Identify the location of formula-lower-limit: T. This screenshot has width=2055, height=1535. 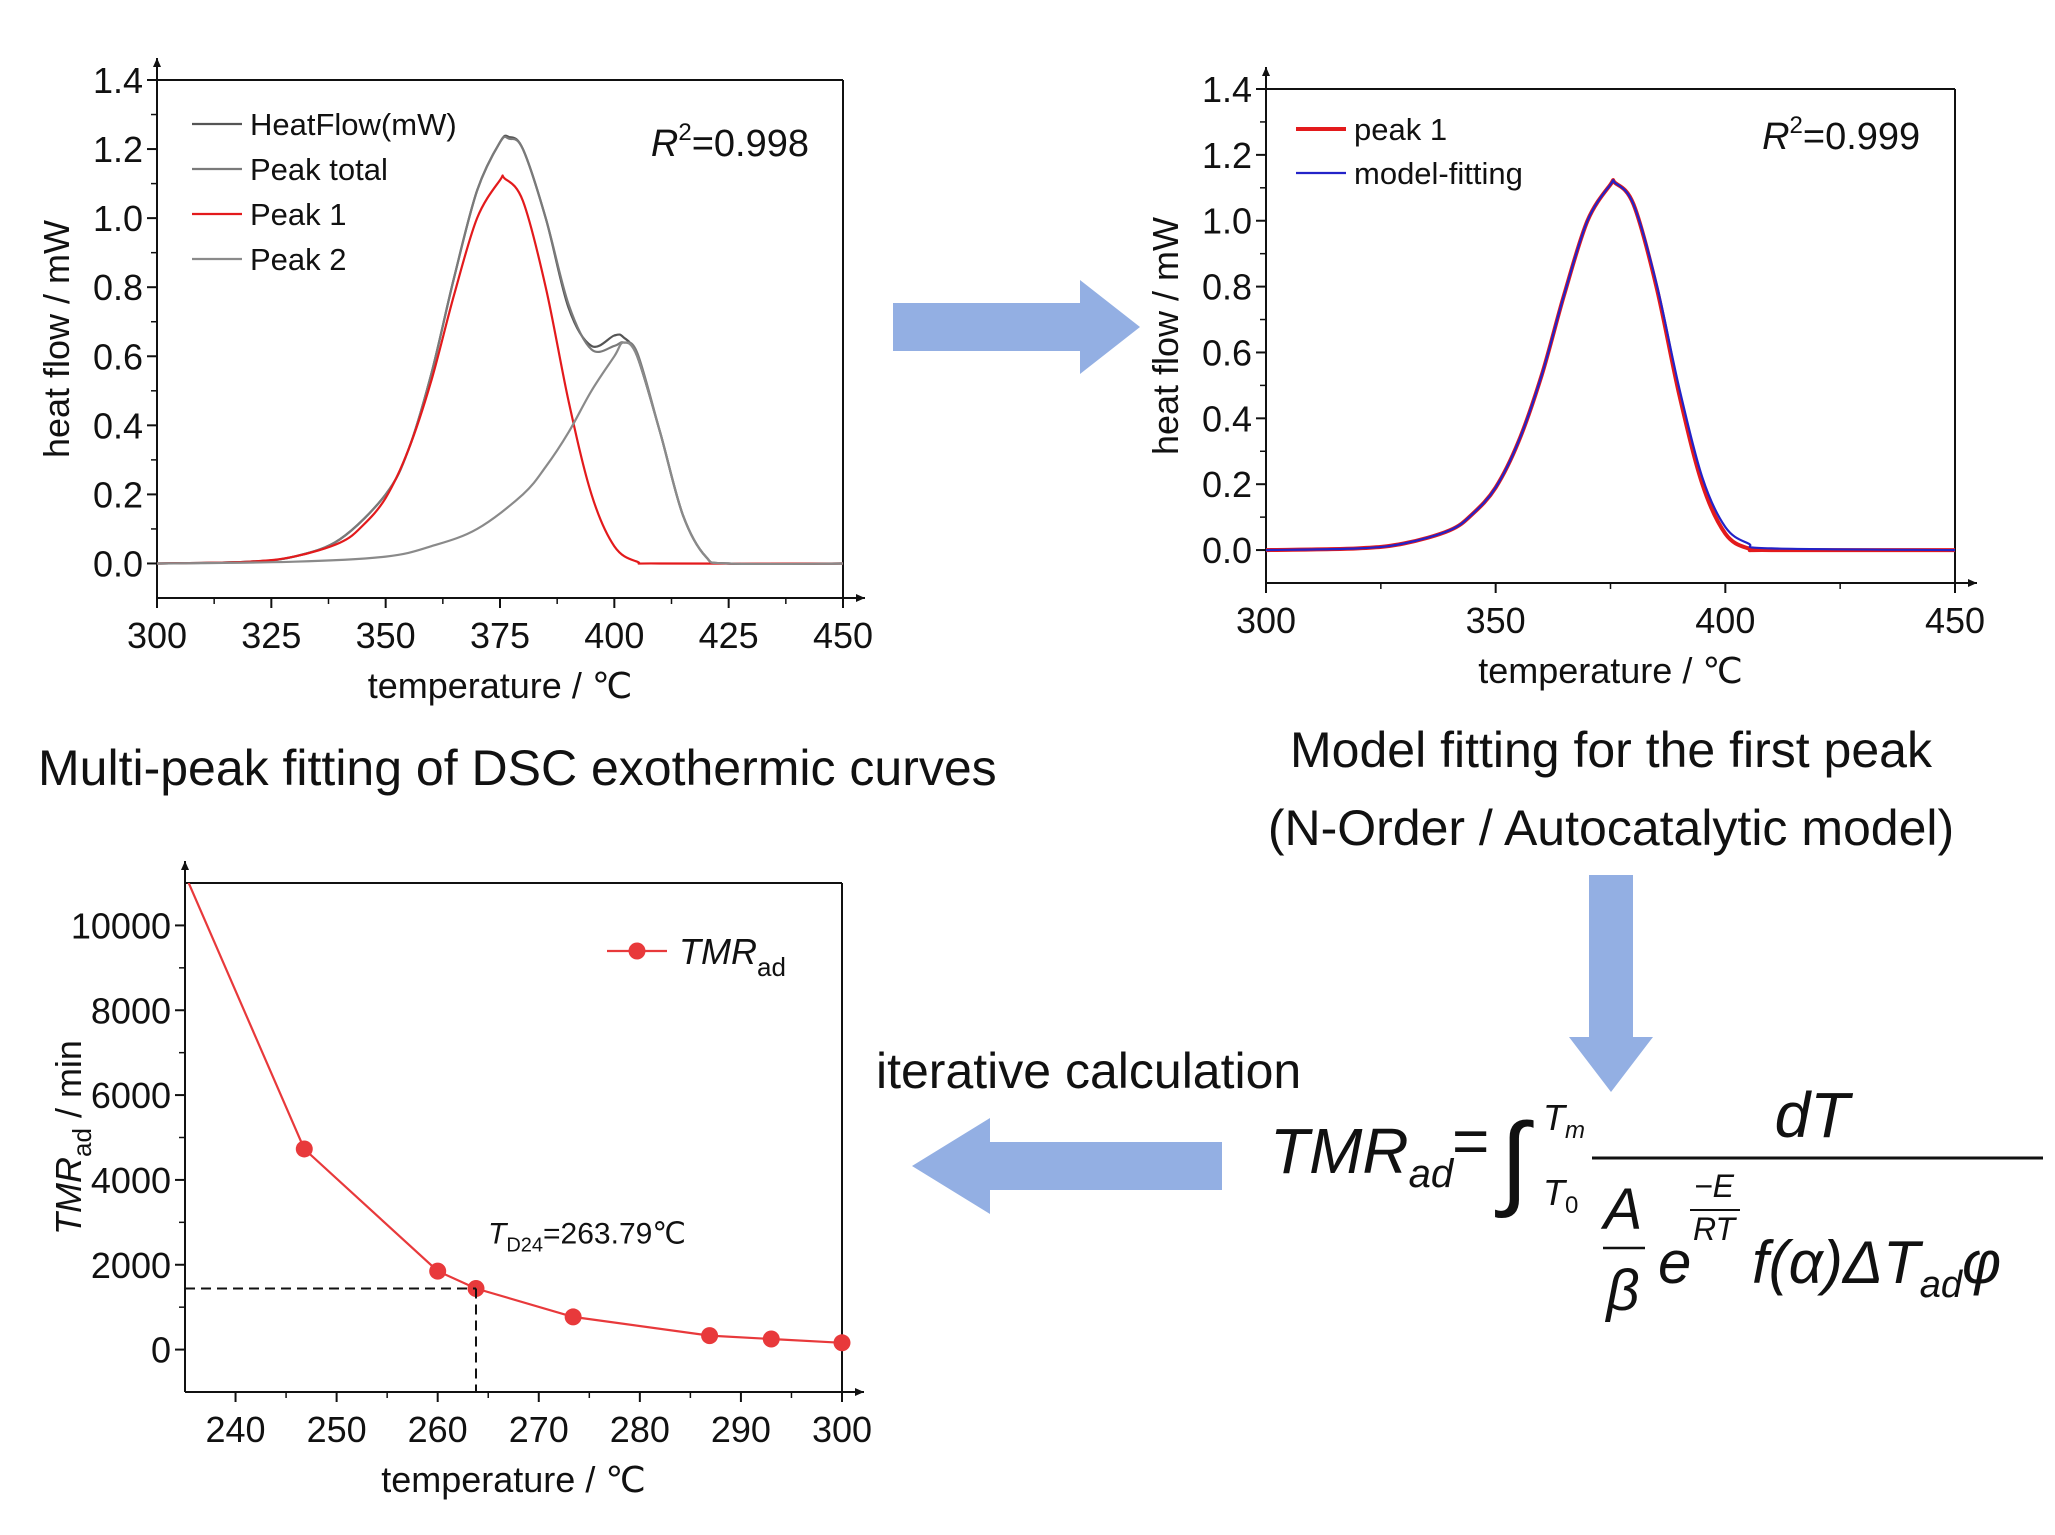
(1555, 1192).